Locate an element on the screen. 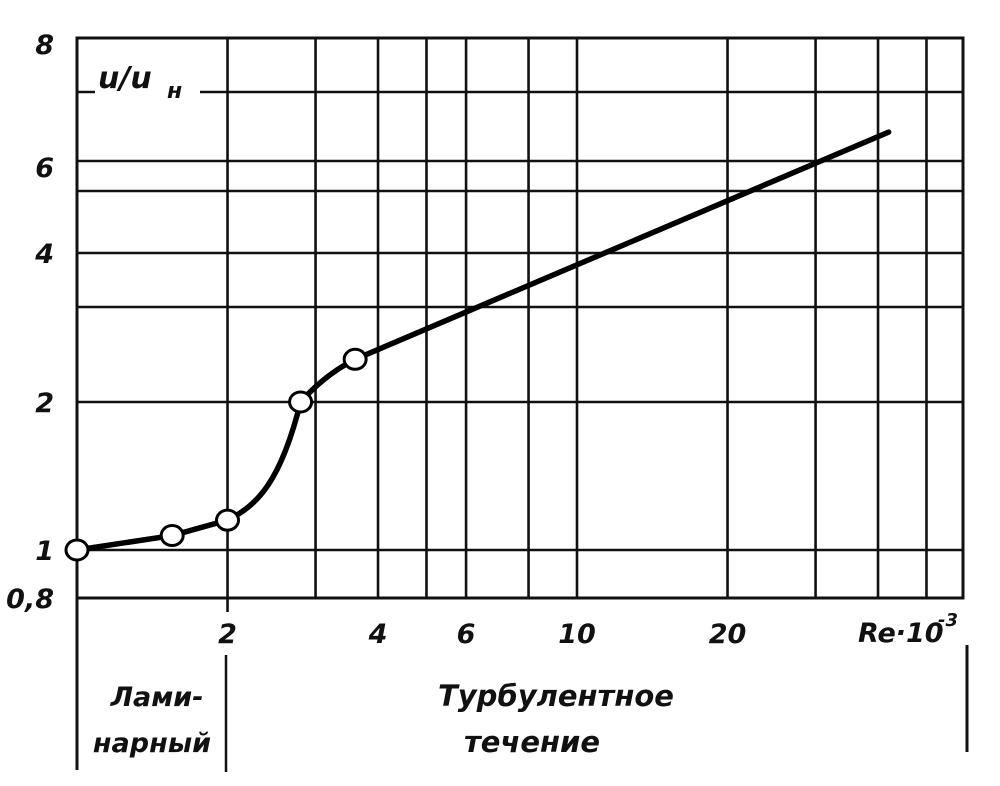  x-tick-label: 4 is located at coordinates (378, 634).